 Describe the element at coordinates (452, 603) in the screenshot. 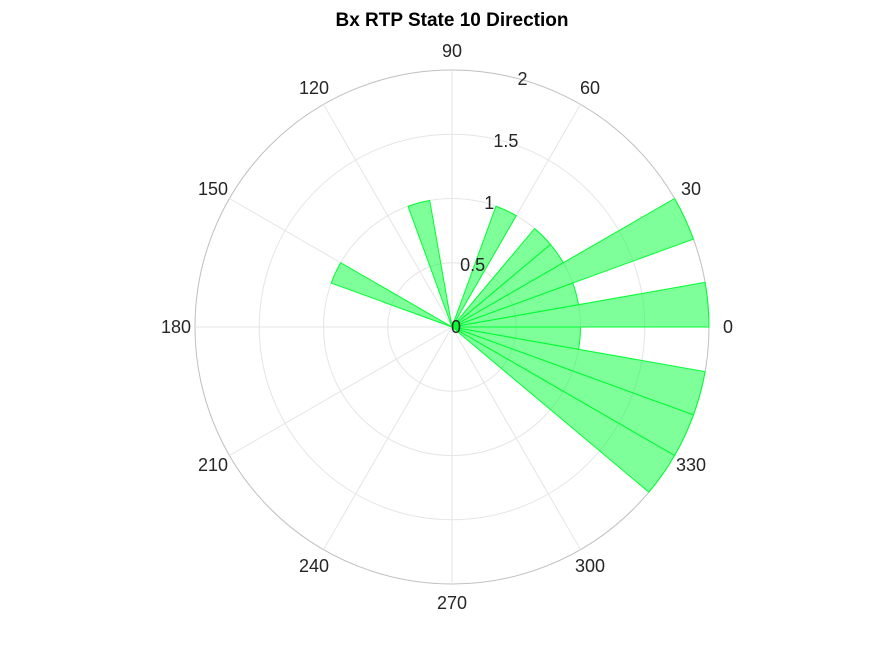

I see `theta-tick-label: 270` at that location.